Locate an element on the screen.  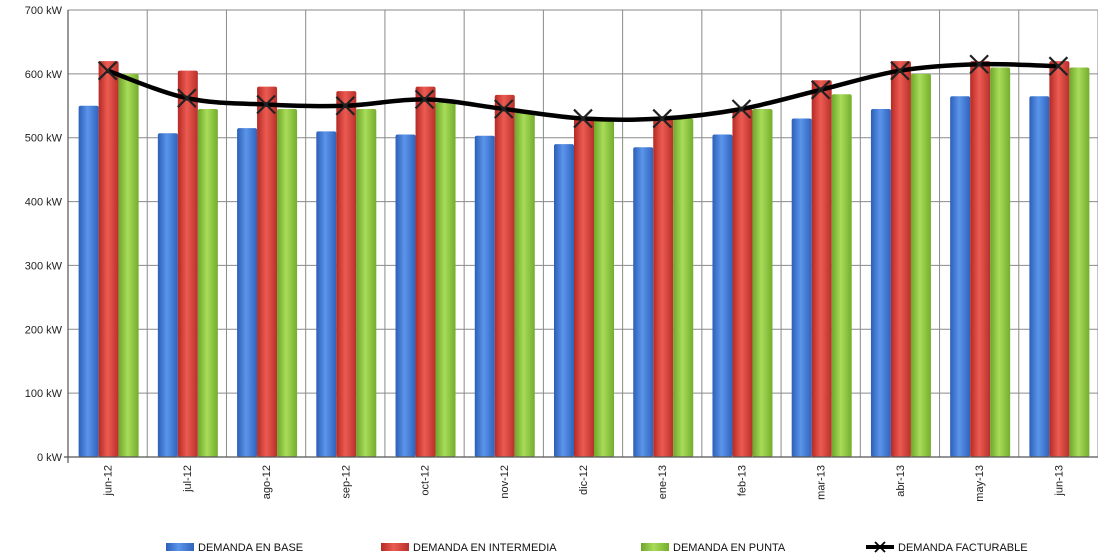
x-tick-label: dic-12 is located at coordinates (584, 480).